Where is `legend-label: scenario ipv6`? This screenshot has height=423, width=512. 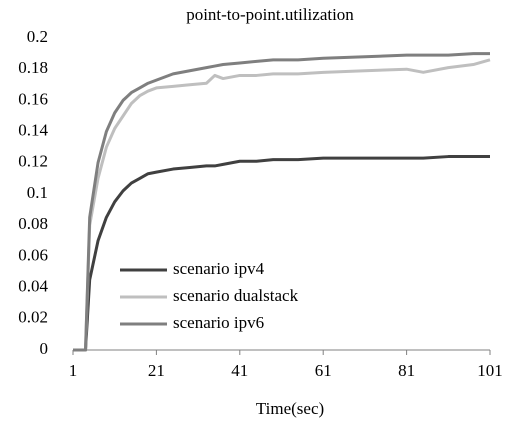
legend-label: scenario ipv6 is located at coordinates (218, 322).